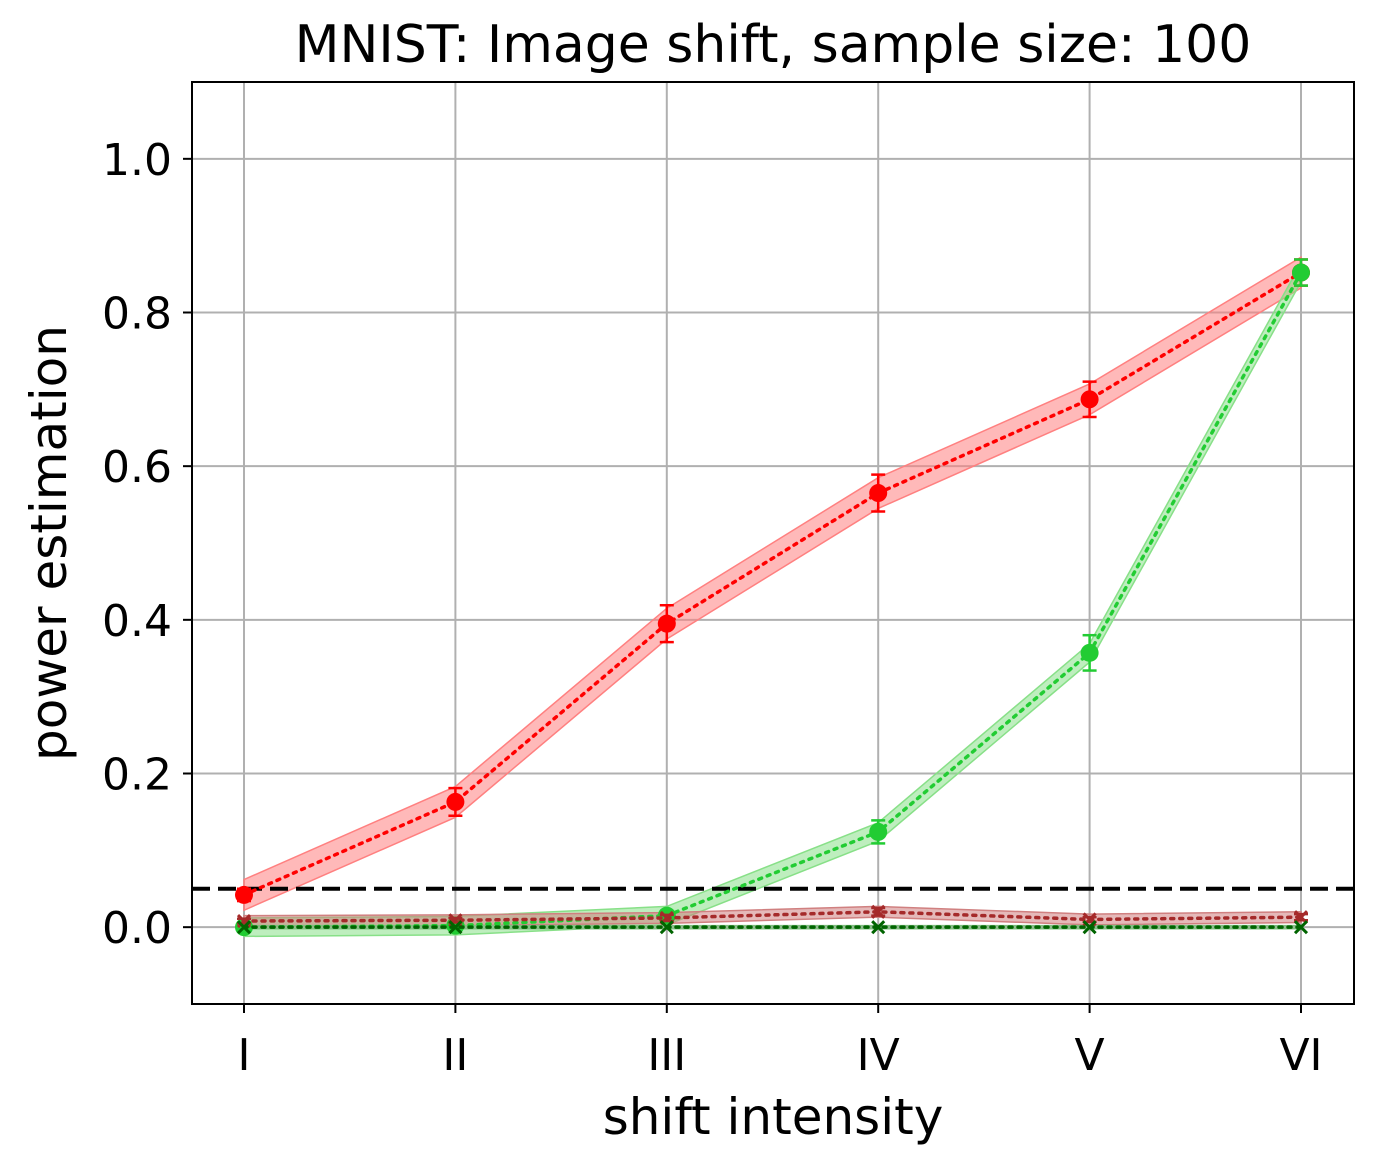 This screenshot has height=1166, width=1374. Describe the element at coordinates (137, 314) in the screenshot. I see `y-tick-label: 0.8` at that location.